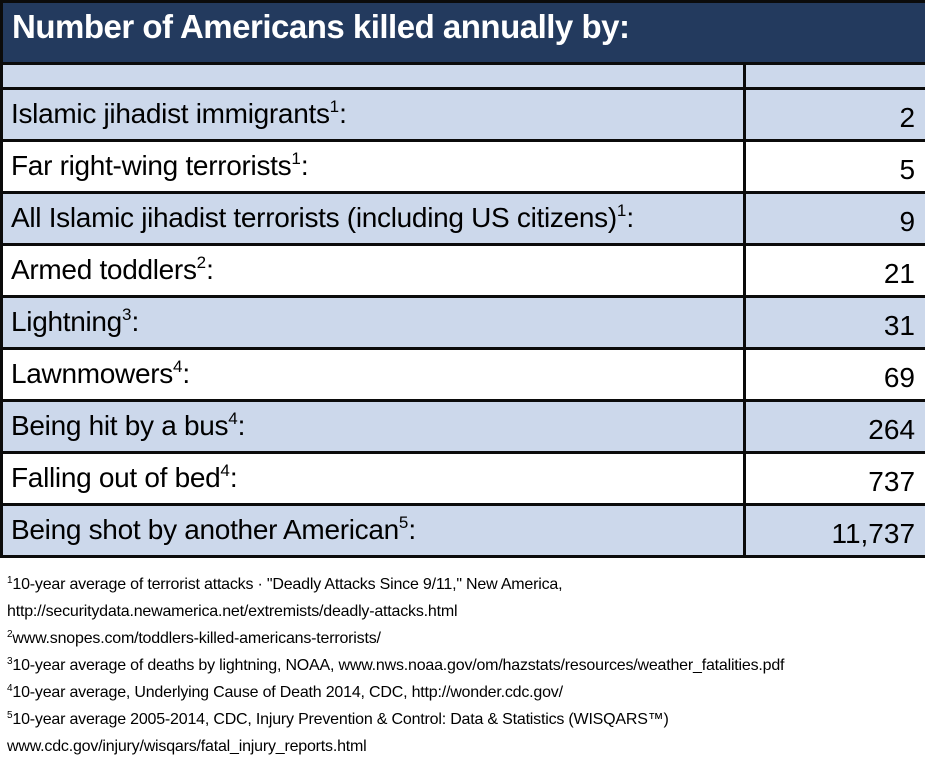 Image resolution: width=925 pixels, height=763 pixels. What do you see at coordinates (373, 478) in the screenshot?
I see `row-label: Falling out of bed4:` at bounding box center [373, 478].